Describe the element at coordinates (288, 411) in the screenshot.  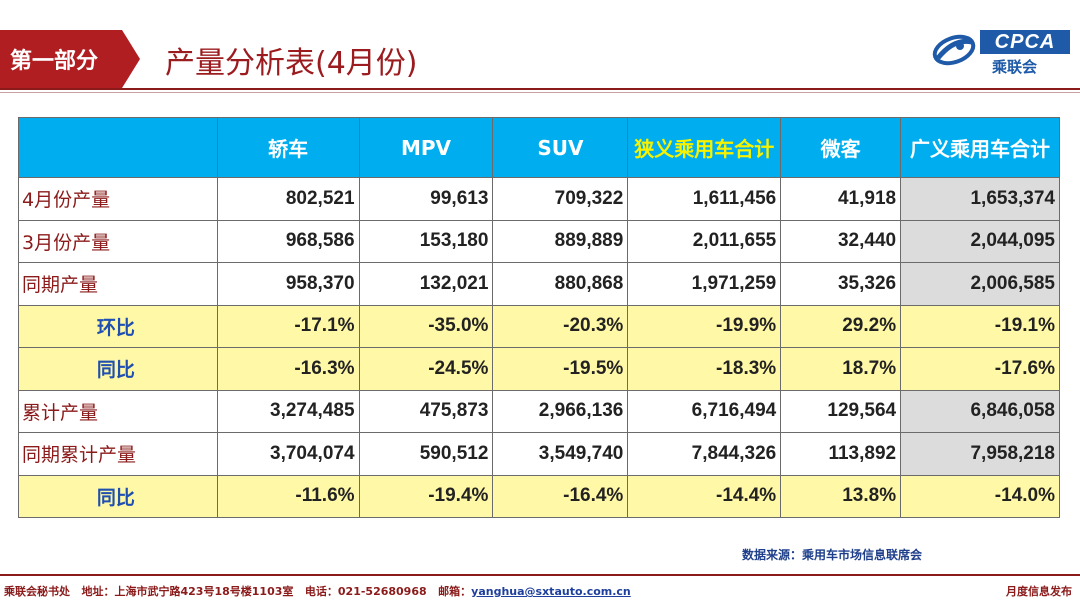
I see `table-cell: 3,274,485` at that location.